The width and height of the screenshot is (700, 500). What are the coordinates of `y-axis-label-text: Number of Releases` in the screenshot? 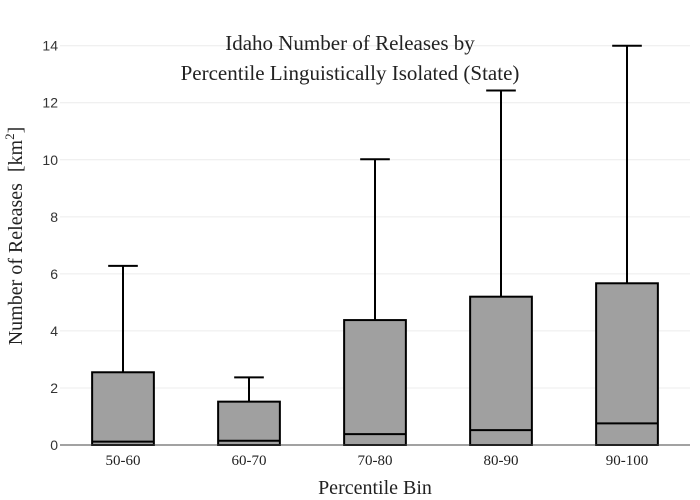 It's located at (16, 264).